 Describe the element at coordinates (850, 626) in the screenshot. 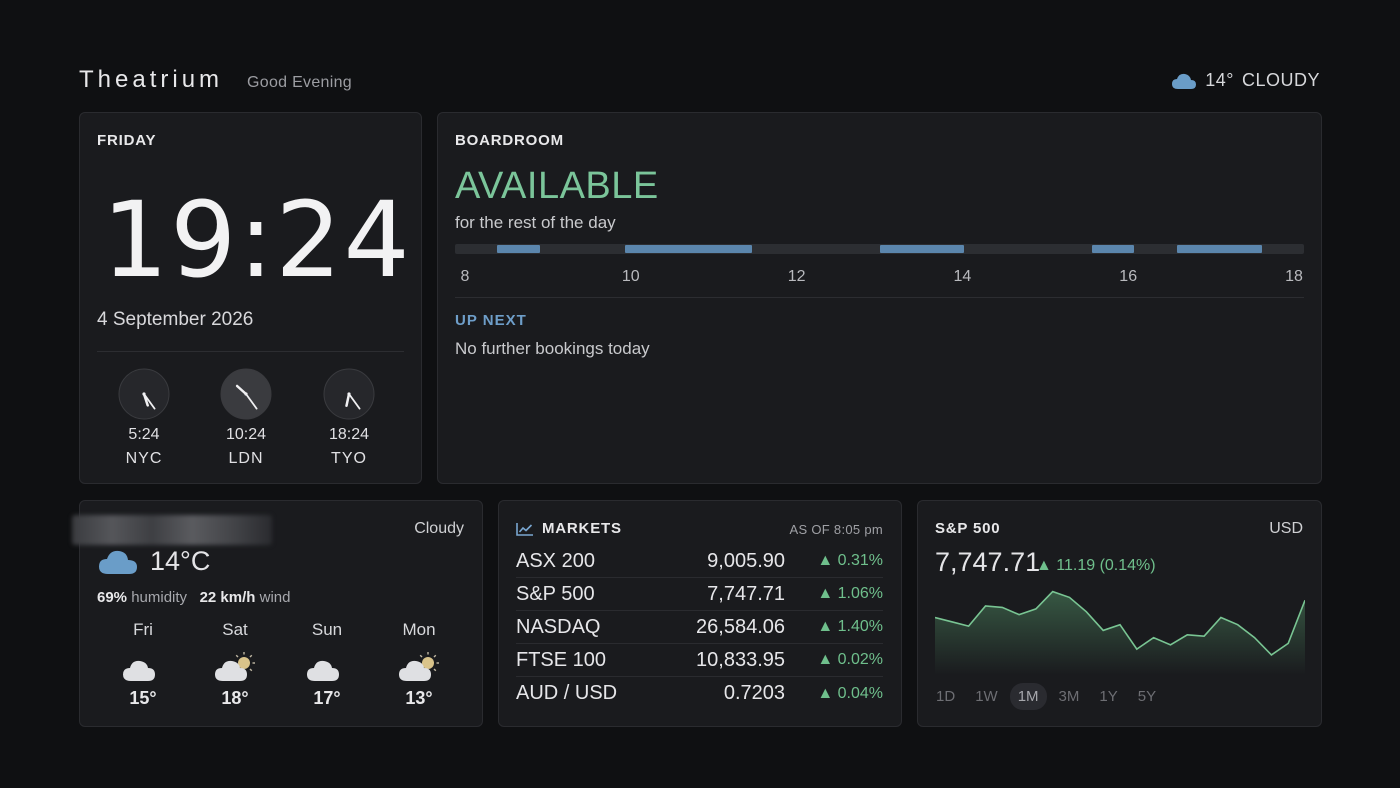

I see `market-change: ▲ 1.40%` at that location.